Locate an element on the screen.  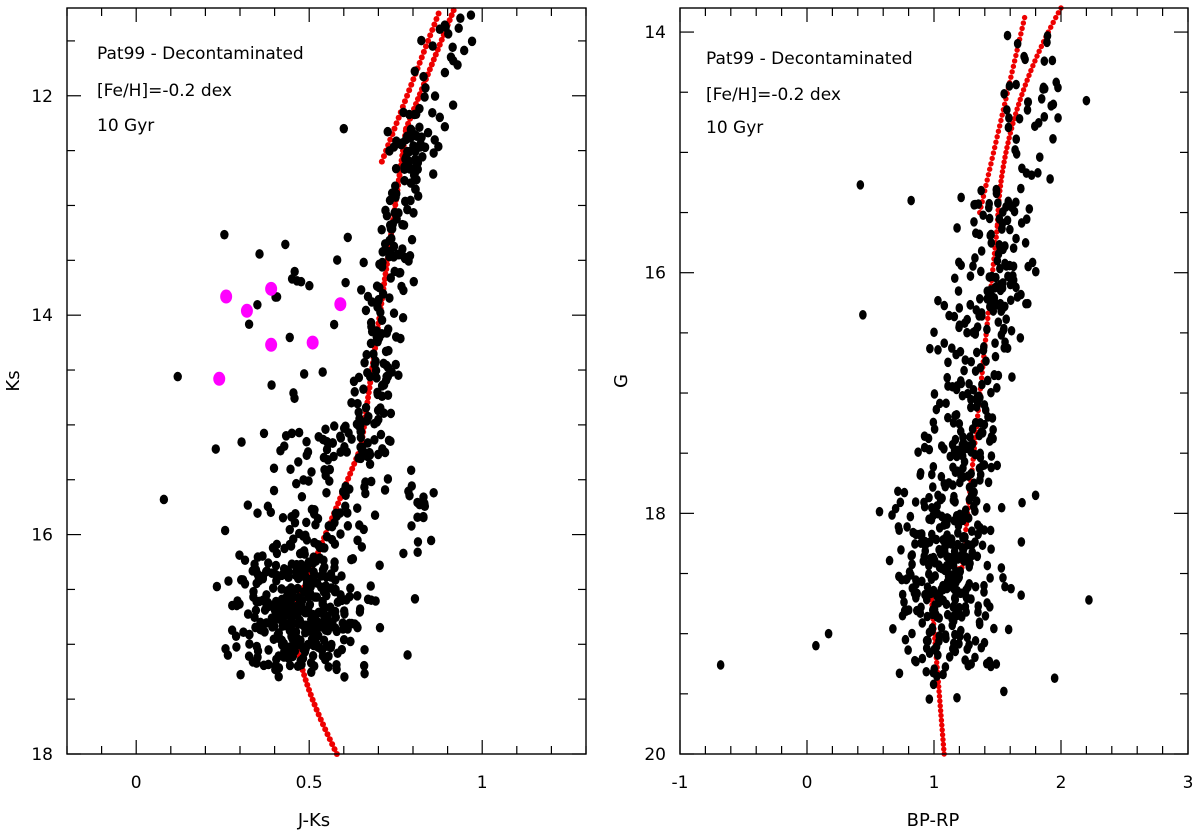
right-x-tick-label: 1 is located at coordinates (934, 783).